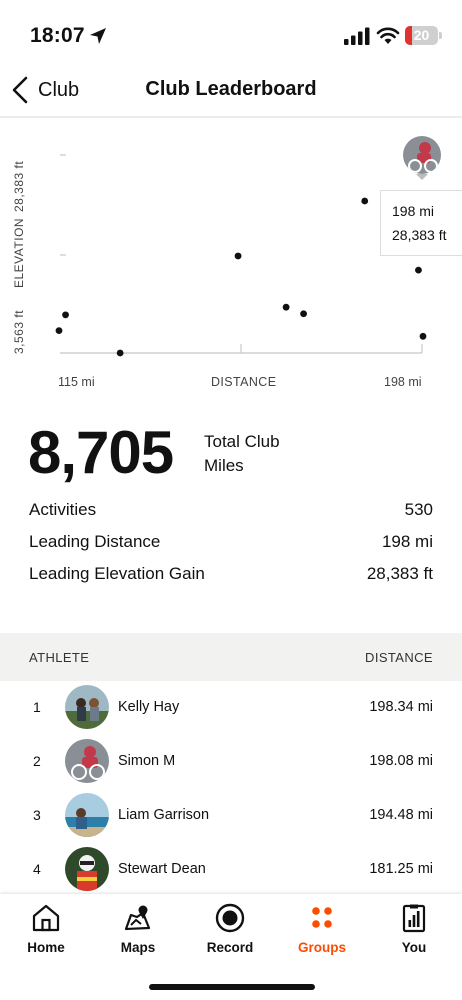 Image resolution: width=462 pixels, height=1000 pixels. Describe the element at coordinates (401, 761) in the screenshot. I see `athlete-distance: 198.08 mi` at that location.